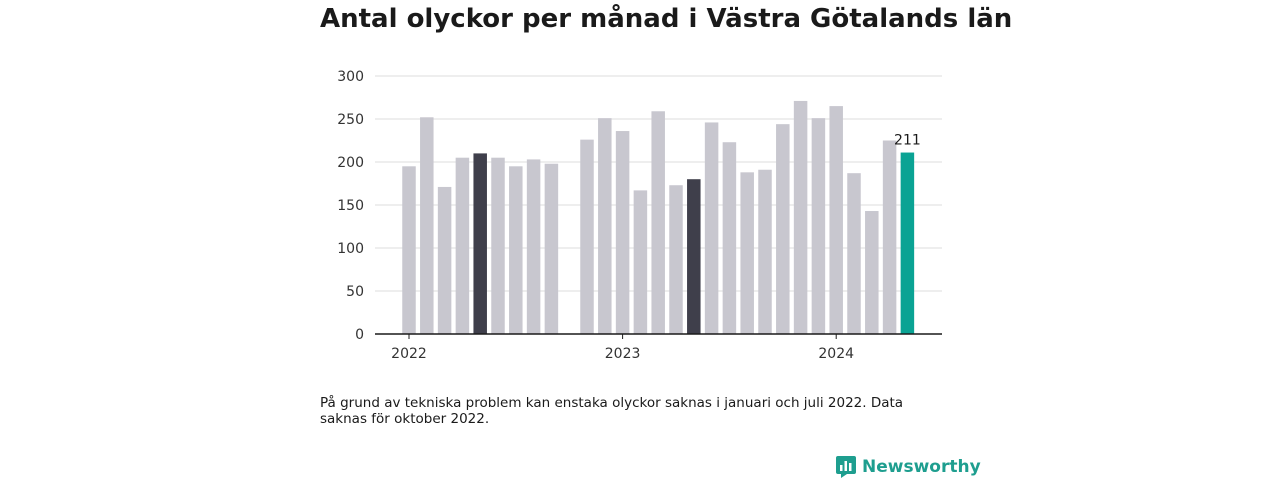  What do you see at coordinates (623, 354) in the screenshot?
I see `x-tick-label: 2023` at bounding box center [623, 354].